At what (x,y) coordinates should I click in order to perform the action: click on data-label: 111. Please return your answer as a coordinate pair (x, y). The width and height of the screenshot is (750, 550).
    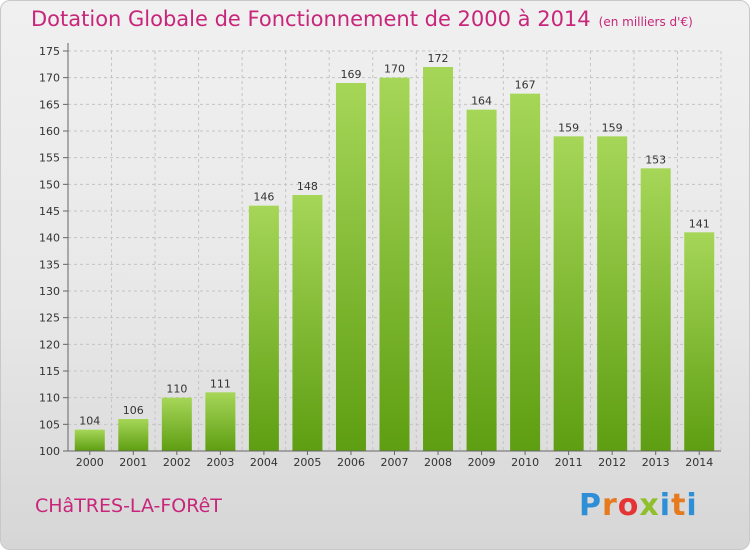
    Looking at the image, I should click on (220, 383).